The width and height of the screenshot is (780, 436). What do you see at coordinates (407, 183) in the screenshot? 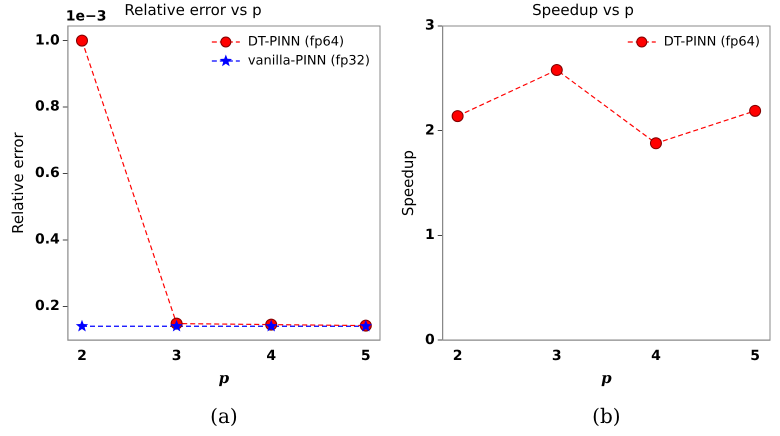
I see `y-axis-title: Speedup` at bounding box center [407, 183].